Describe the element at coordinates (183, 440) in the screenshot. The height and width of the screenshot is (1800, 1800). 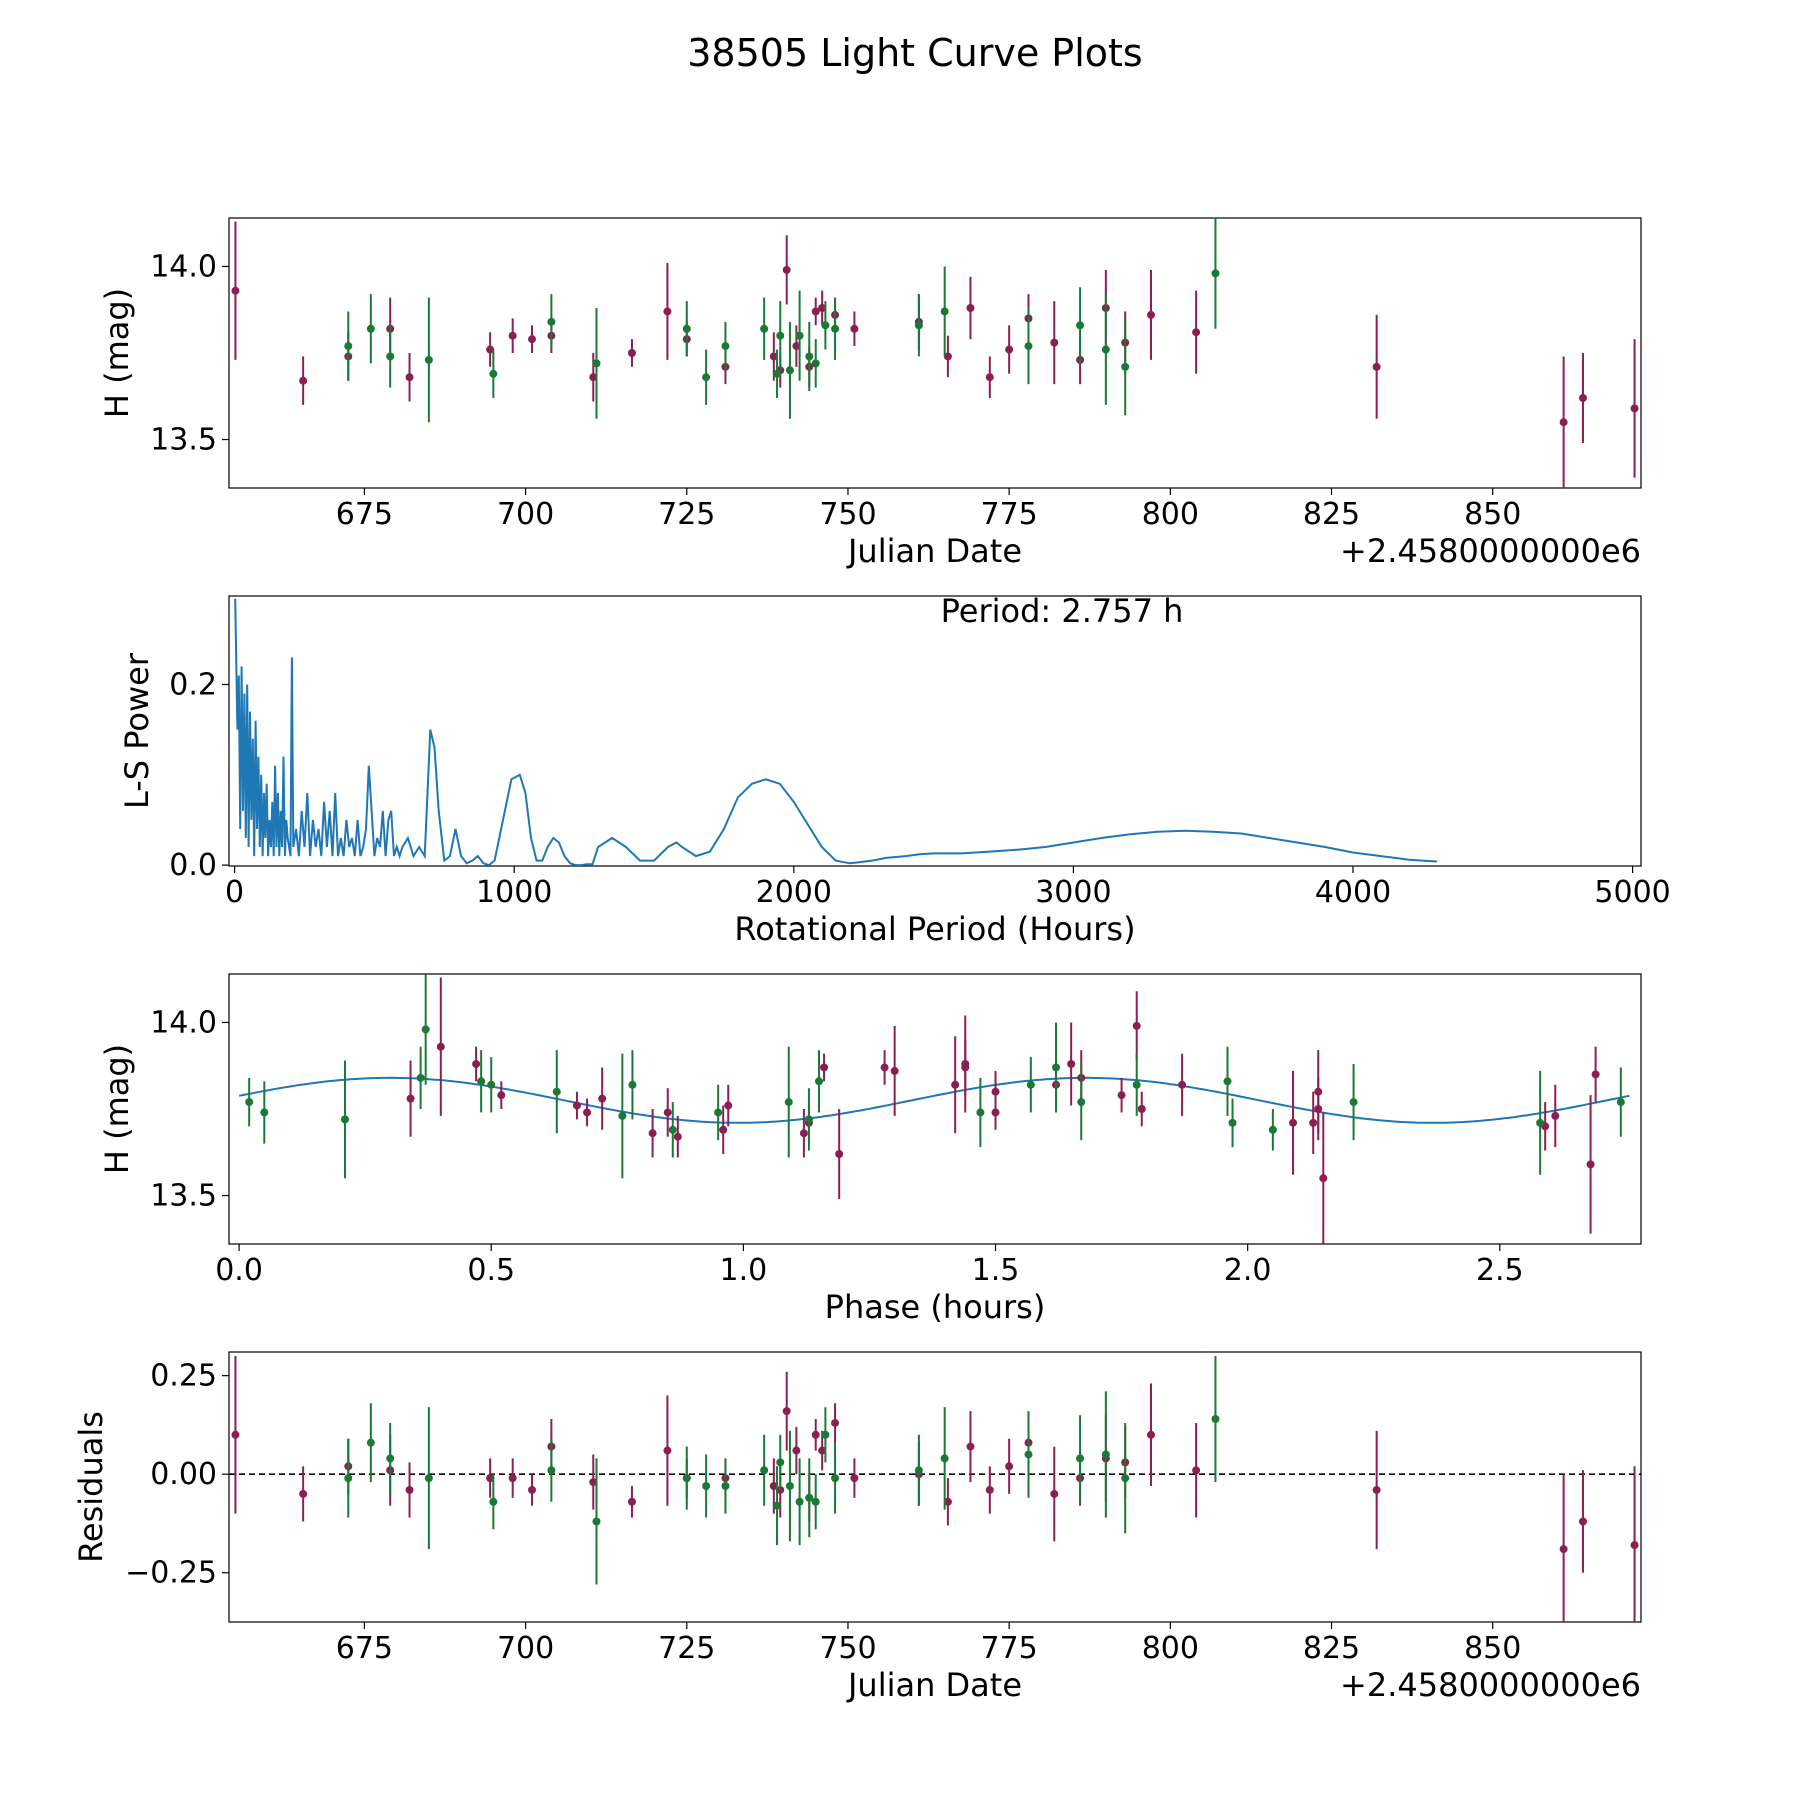
I see `y-tick-label: 13.5` at that location.